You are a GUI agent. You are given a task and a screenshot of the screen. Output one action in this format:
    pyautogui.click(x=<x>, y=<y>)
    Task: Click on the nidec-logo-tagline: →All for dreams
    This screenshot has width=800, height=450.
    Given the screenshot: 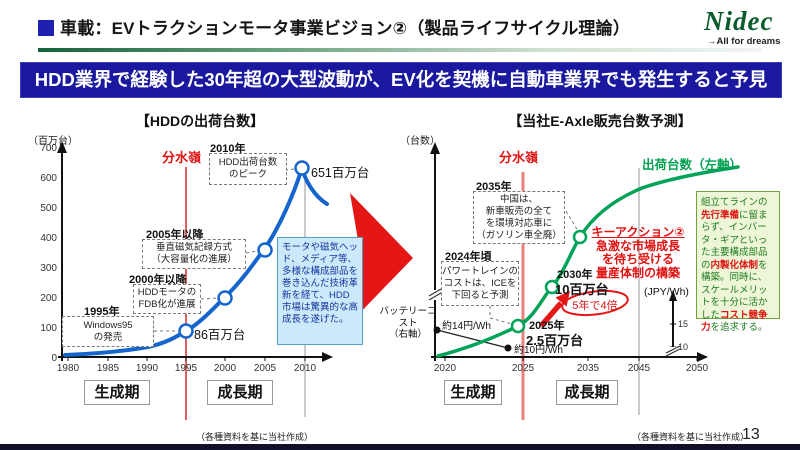 What is the action you would take?
    pyautogui.click(x=744, y=41)
    